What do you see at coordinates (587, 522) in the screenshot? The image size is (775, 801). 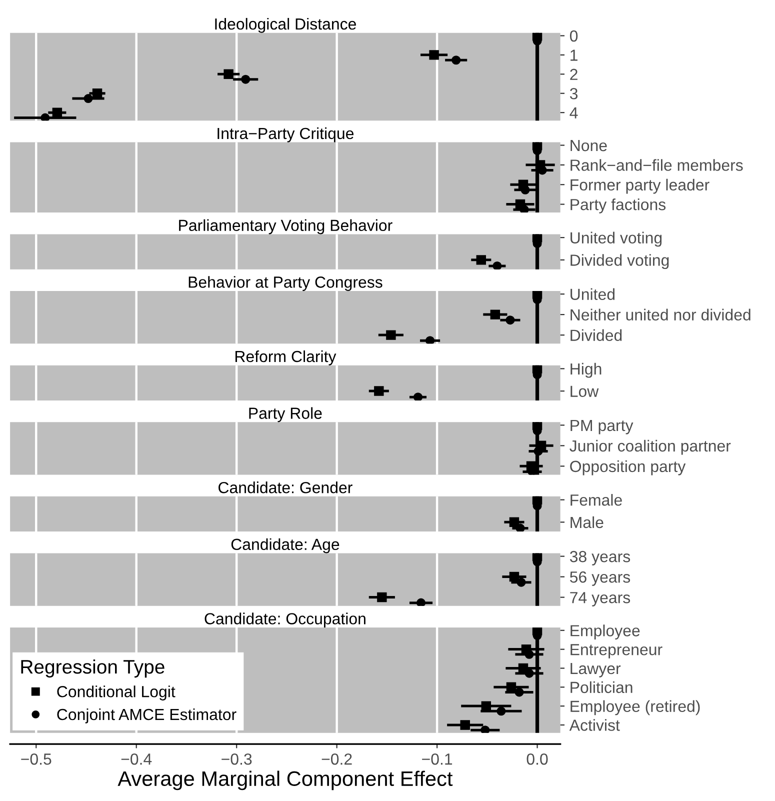 I see `y-tick-label: Male` at bounding box center [587, 522].